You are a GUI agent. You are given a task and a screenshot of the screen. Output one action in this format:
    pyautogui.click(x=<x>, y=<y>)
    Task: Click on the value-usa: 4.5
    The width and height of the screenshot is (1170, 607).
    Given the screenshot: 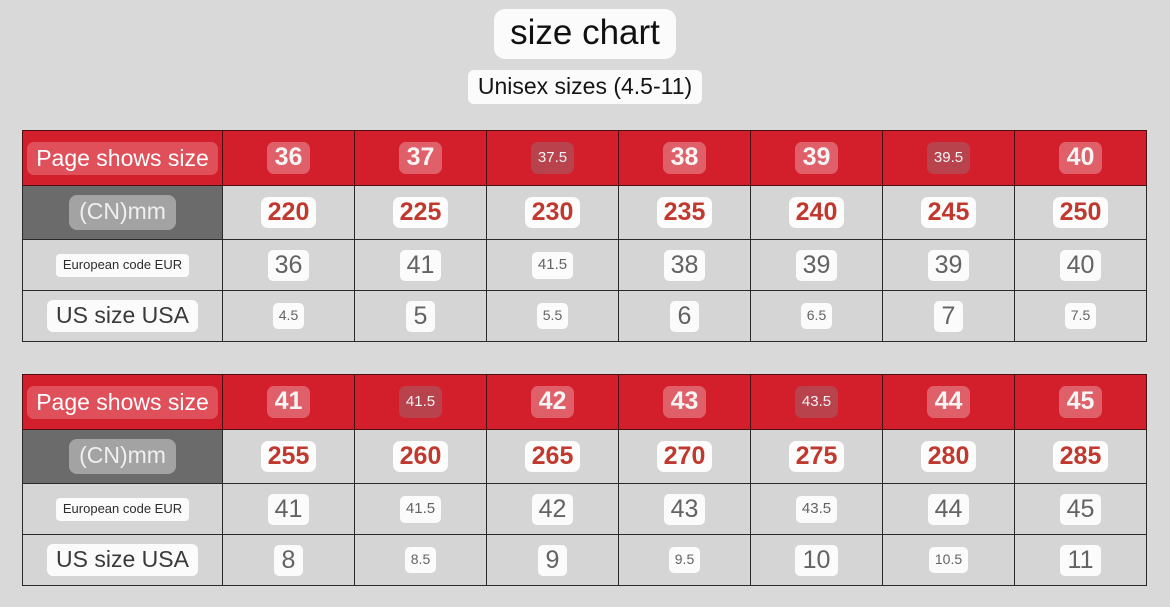 What is the action you would take?
    pyautogui.click(x=288, y=316)
    